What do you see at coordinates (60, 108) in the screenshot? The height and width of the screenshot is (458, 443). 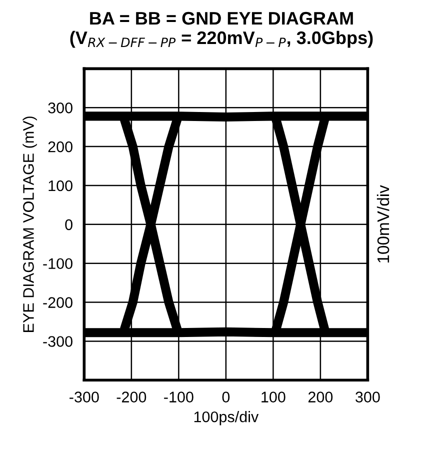 I see `y-tick-label: 300` at bounding box center [60, 108].